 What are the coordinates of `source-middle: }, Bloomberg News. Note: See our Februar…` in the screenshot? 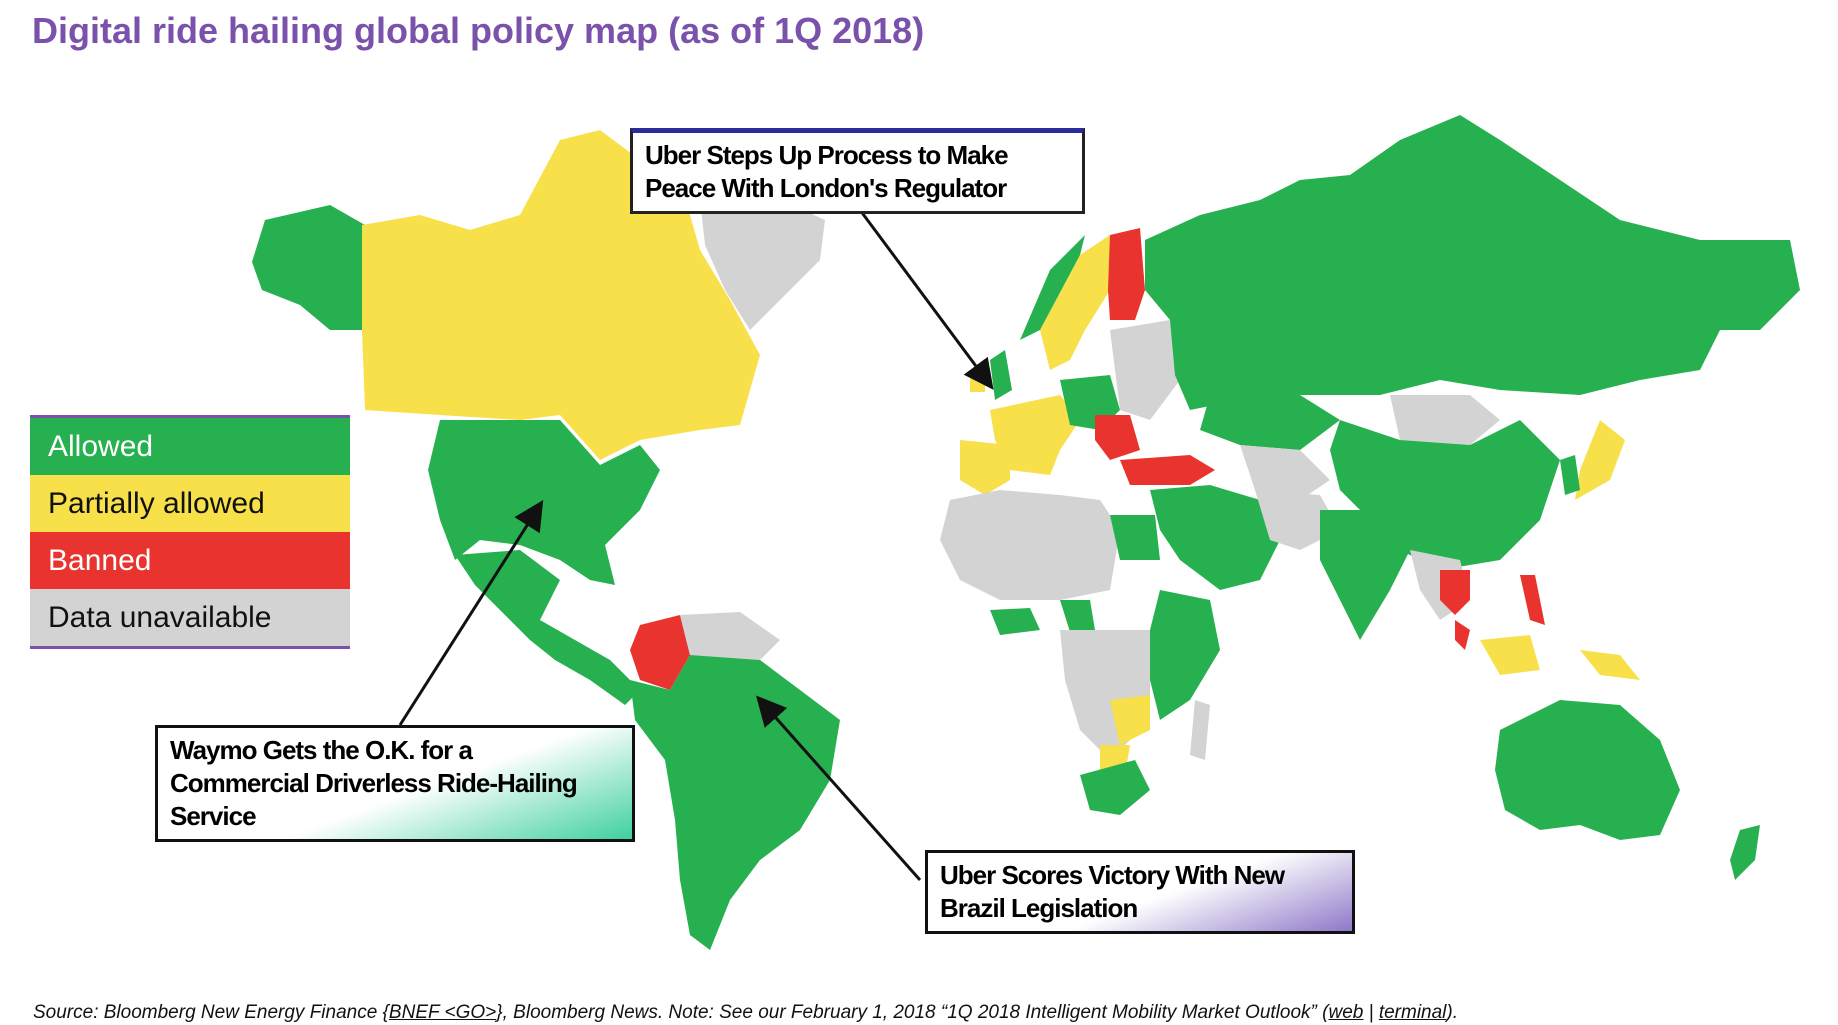 It's located at (912, 1012).